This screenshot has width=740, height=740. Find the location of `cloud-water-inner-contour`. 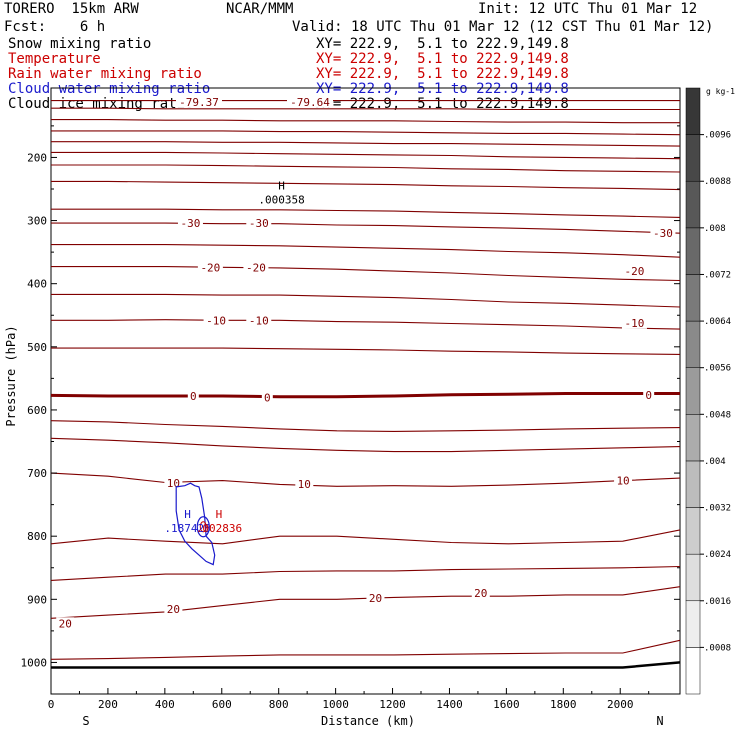

cloud-water-inner-contour is located at coordinates (203, 527).